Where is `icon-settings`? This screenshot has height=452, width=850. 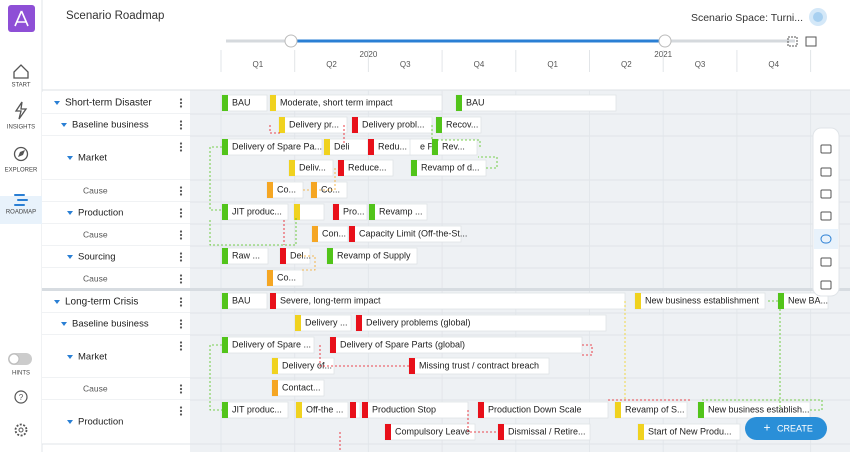
icon-settings is located at coordinates (21, 430).